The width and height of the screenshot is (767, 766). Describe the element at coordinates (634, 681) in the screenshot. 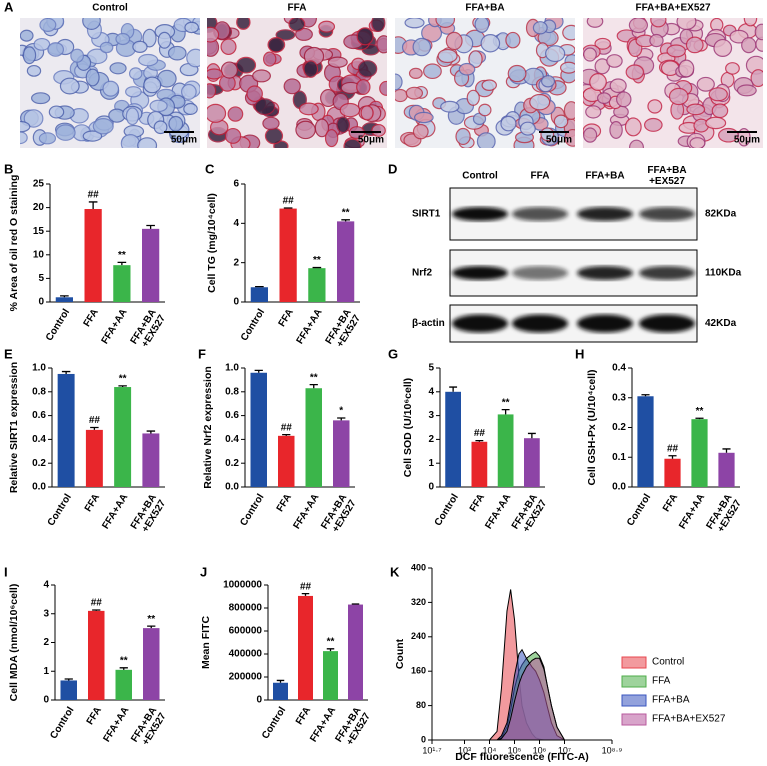

I see `legend-swatch` at that location.